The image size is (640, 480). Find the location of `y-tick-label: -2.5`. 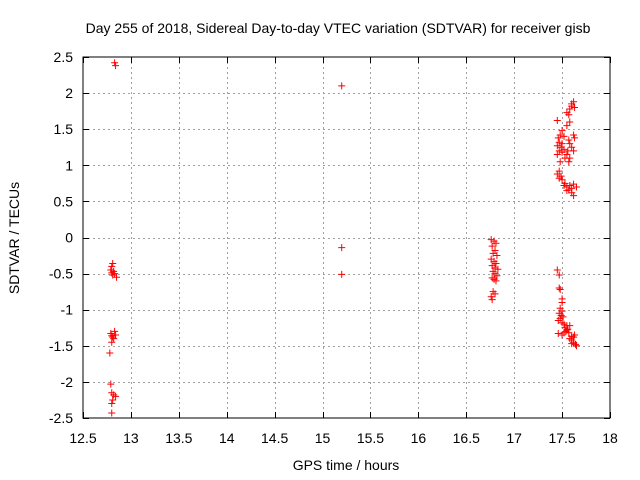

y-tick-label: -2.5 is located at coordinates (61, 418).